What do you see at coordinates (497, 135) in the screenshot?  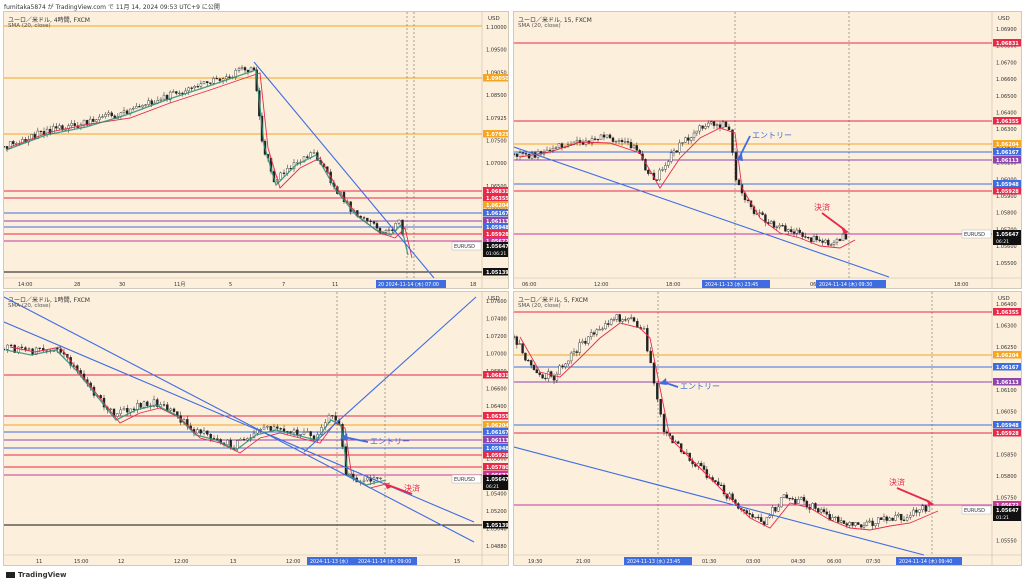 I see `price-tag-label: 1.07925` at bounding box center [497, 135].